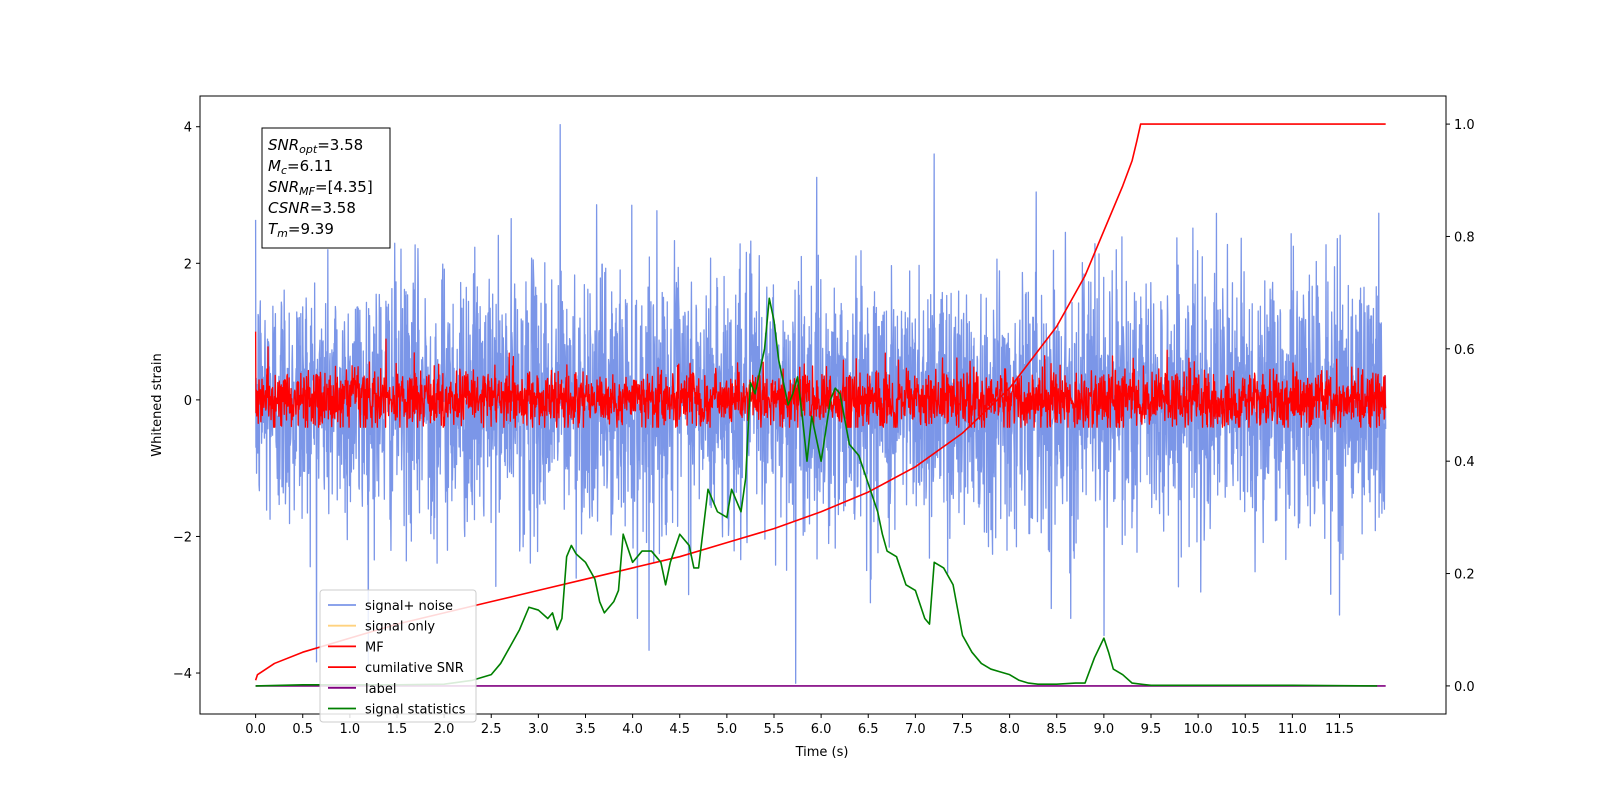 This screenshot has height=800, width=1600. I want to click on legend-label: signal only, so click(400, 627).